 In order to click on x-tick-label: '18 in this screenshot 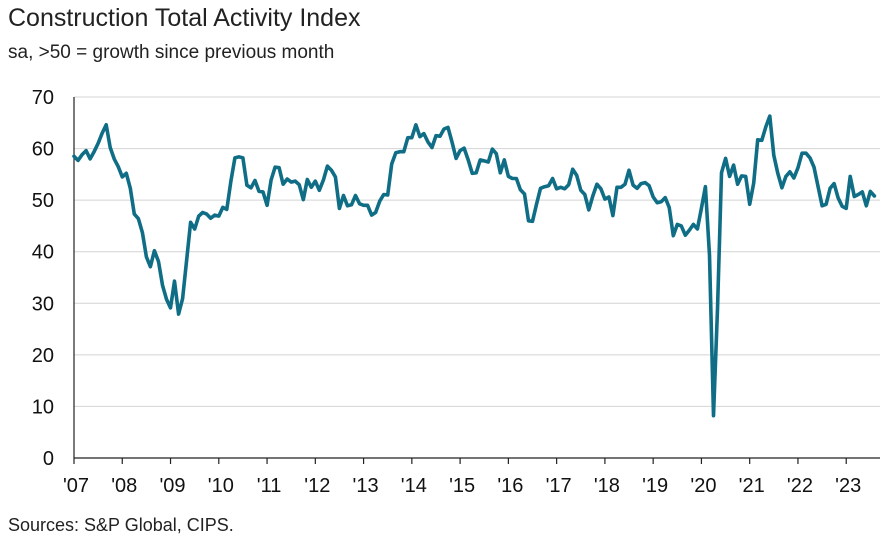, I will do `click(607, 486)`.